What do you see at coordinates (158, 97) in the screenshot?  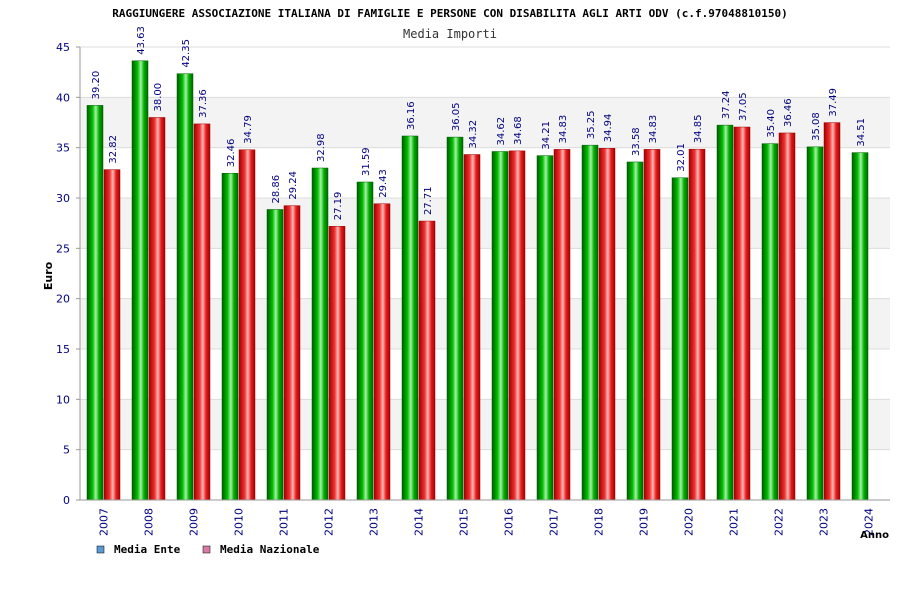 I see `data-label-media-nazionale: 38.00` at bounding box center [158, 97].